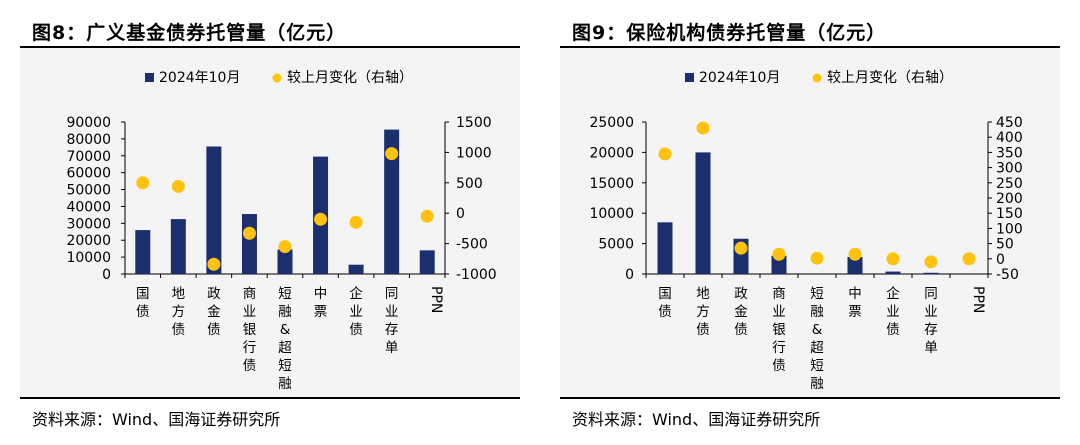  I want to click on y-right-tick-label: 450, so click(1009, 123).